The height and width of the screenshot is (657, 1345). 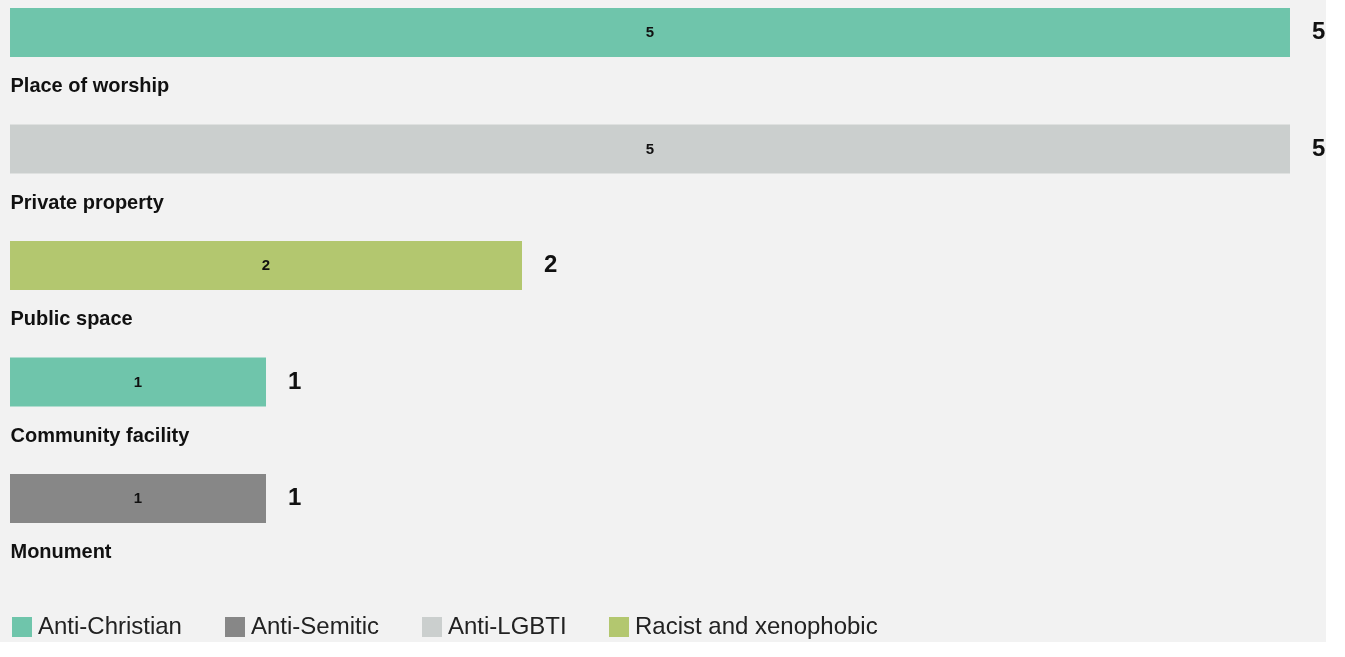 What do you see at coordinates (266, 265) in the screenshot?
I see `data-label: 2` at bounding box center [266, 265].